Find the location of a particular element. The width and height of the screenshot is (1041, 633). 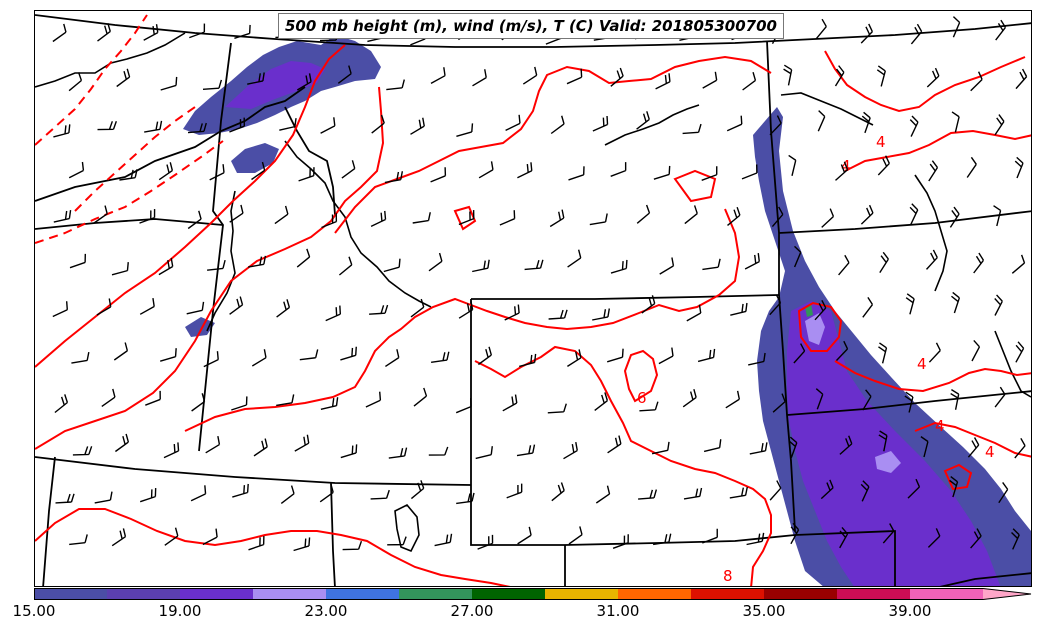

contour-label: 8 is located at coordinates (728, 576).